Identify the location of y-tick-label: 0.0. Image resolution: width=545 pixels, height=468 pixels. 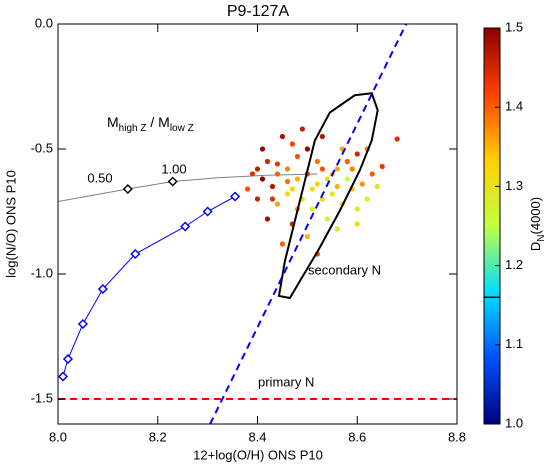
(44, 22).